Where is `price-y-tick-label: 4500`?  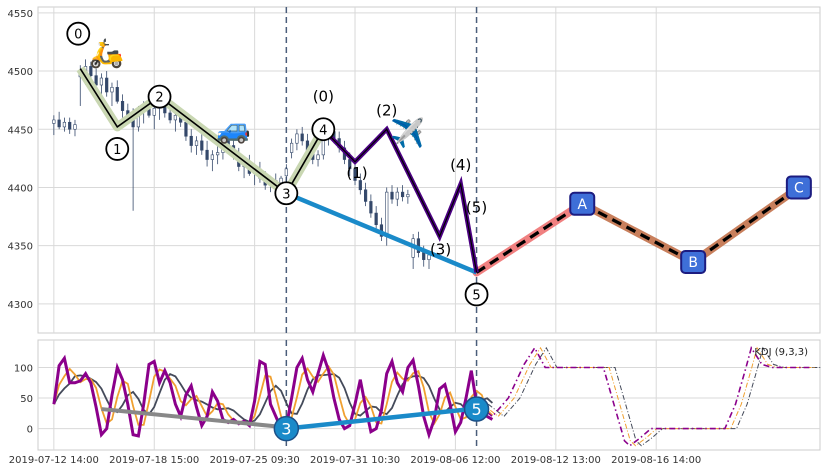 price-y-tick-label: 4500 is located at coordinates (20, 72).